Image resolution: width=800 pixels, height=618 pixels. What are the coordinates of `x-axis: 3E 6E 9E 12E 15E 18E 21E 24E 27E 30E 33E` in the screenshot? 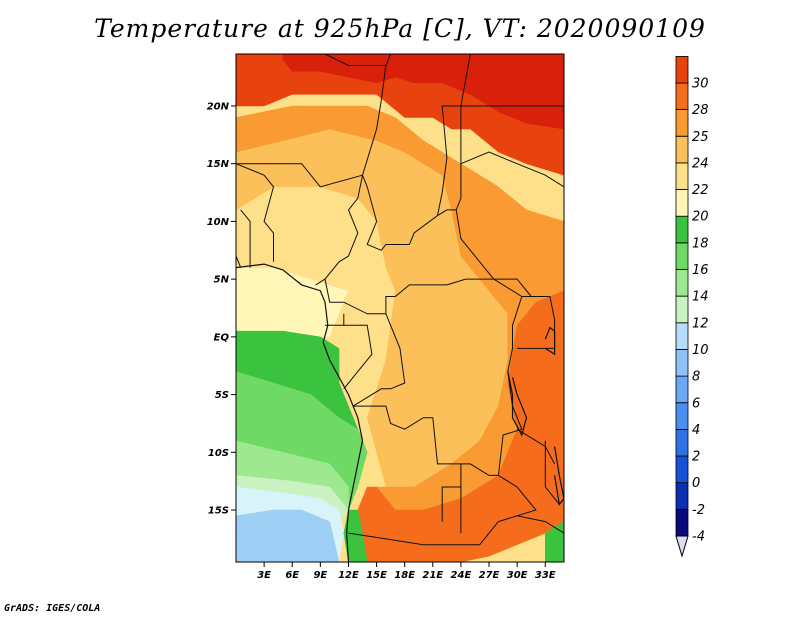 It's located at (406, 571).